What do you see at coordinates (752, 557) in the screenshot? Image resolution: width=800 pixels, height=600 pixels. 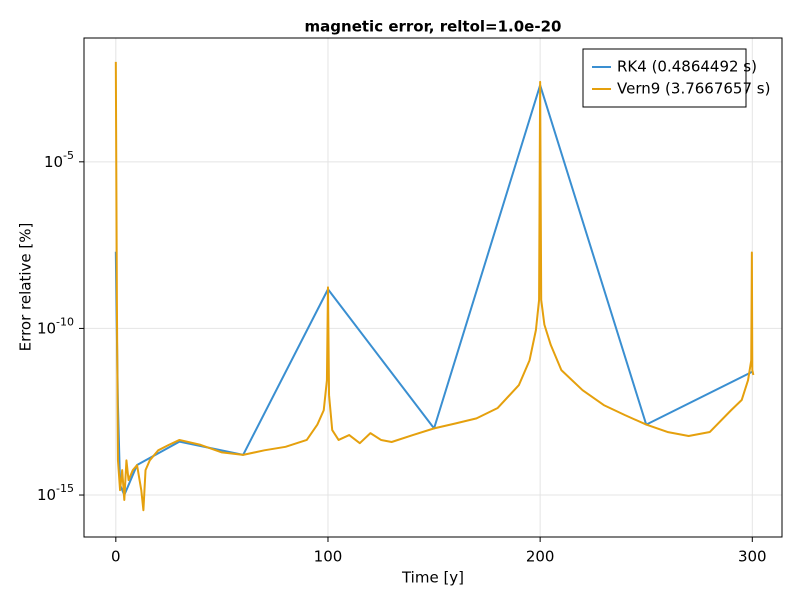 I see `x-tick-label: 300` at bounding box center [752, 557].